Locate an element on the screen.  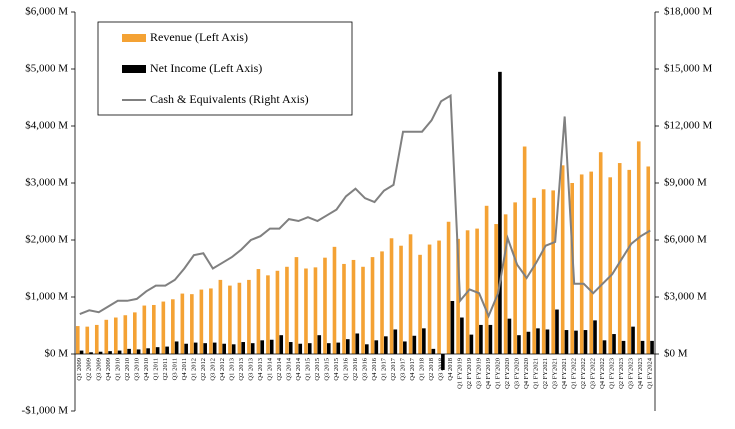
x-tick-label: Q1 2015 is located at coordinates (307, 369).